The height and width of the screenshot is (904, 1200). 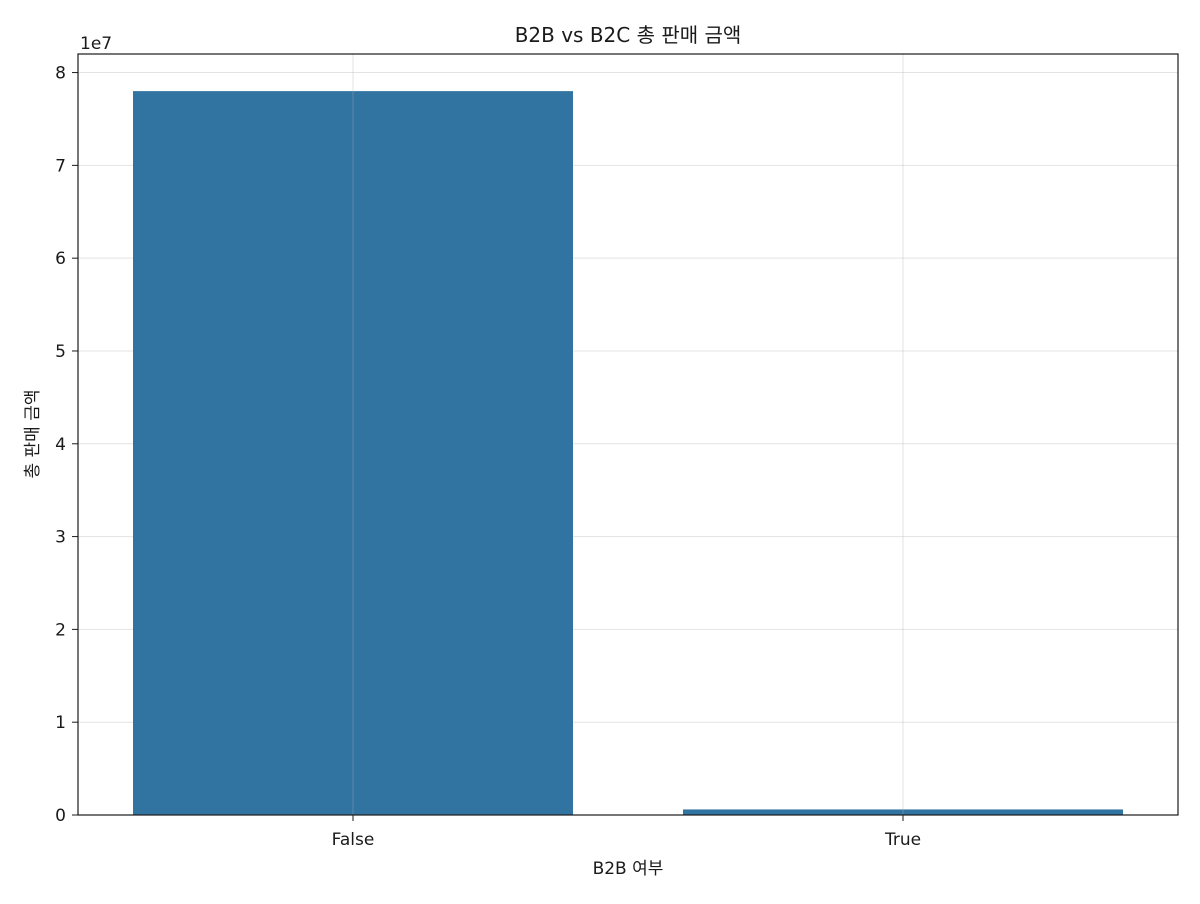 I want to click on y-tick-label: 5, so click(x=60, y=352).